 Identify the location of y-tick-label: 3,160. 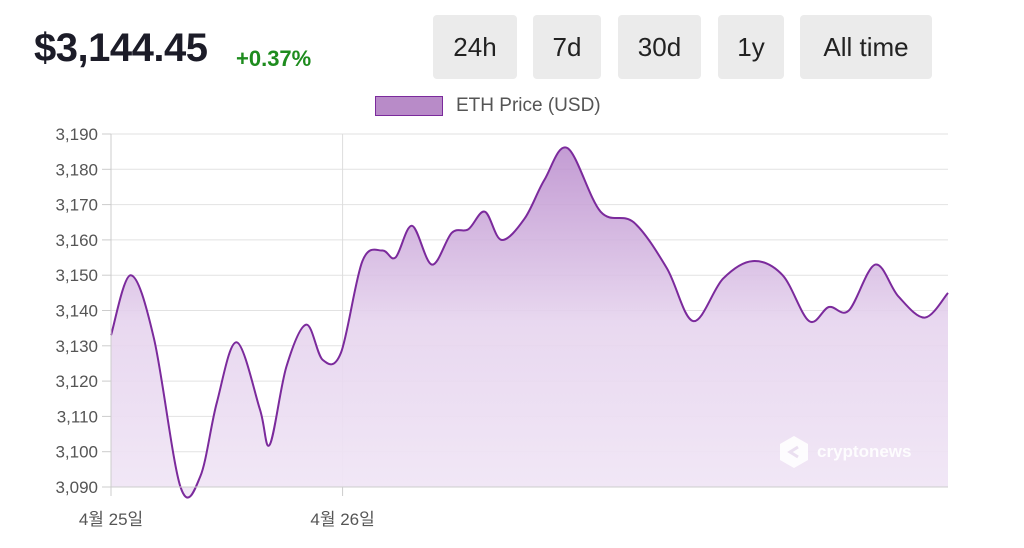
(76, 240).